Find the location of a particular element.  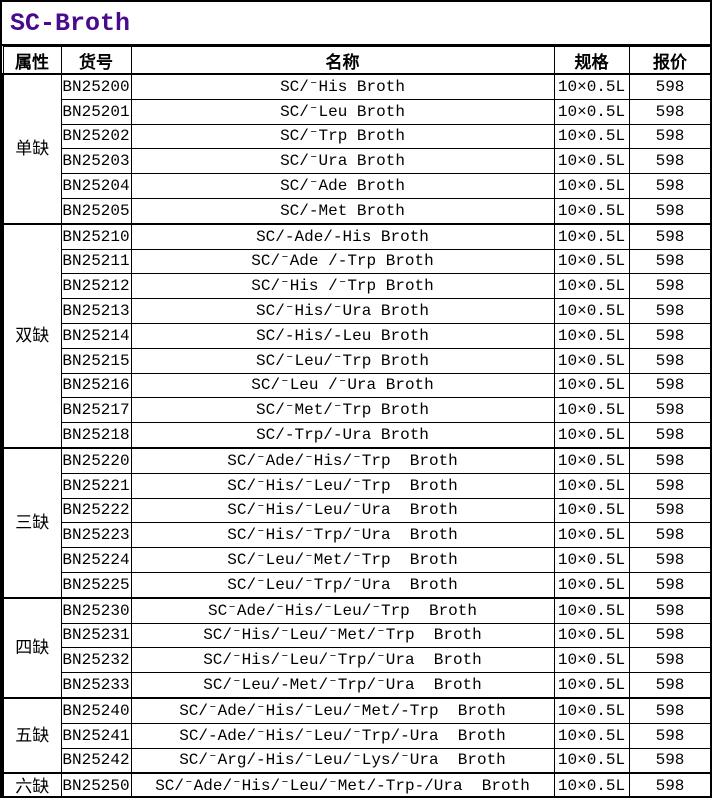

table-row: BN25214 SC/-His/-Leu Broth 10×0.5L 598 is located at coordinates (356, 335).